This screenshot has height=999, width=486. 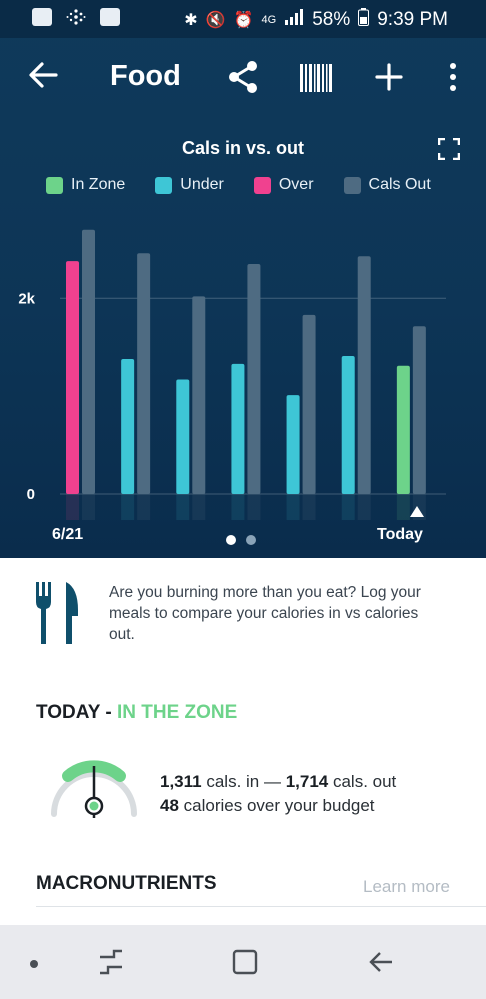 What do you see at coordinates (76, 17) in the screenshot?
I see `fitbit-icon` at bounding box center [76, 17].